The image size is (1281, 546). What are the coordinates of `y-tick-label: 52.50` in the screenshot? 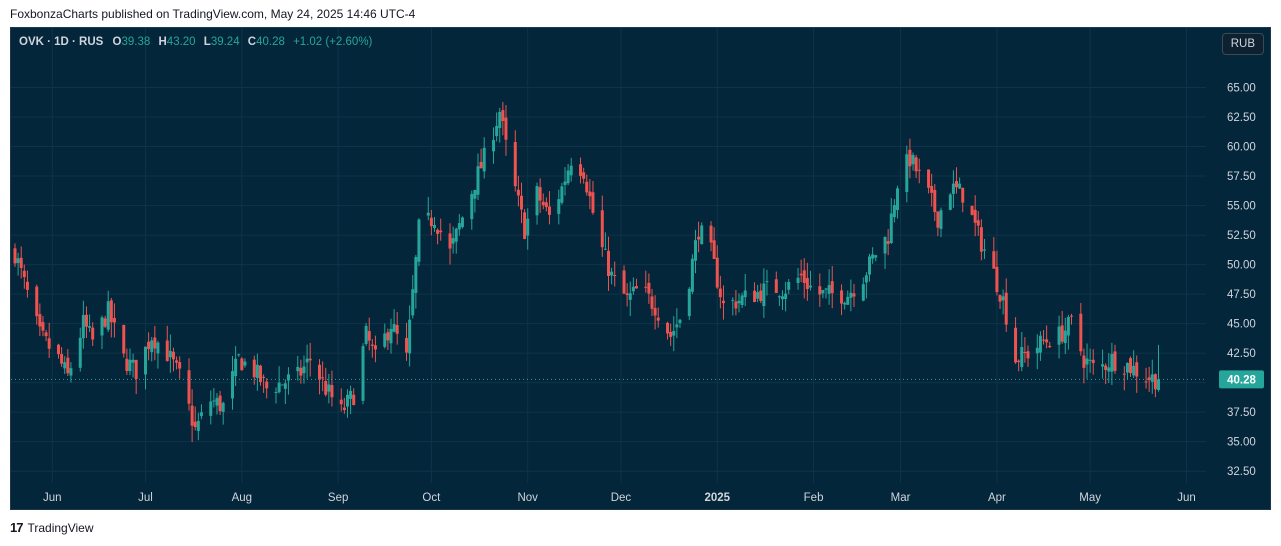 It's located at (1241, 236).